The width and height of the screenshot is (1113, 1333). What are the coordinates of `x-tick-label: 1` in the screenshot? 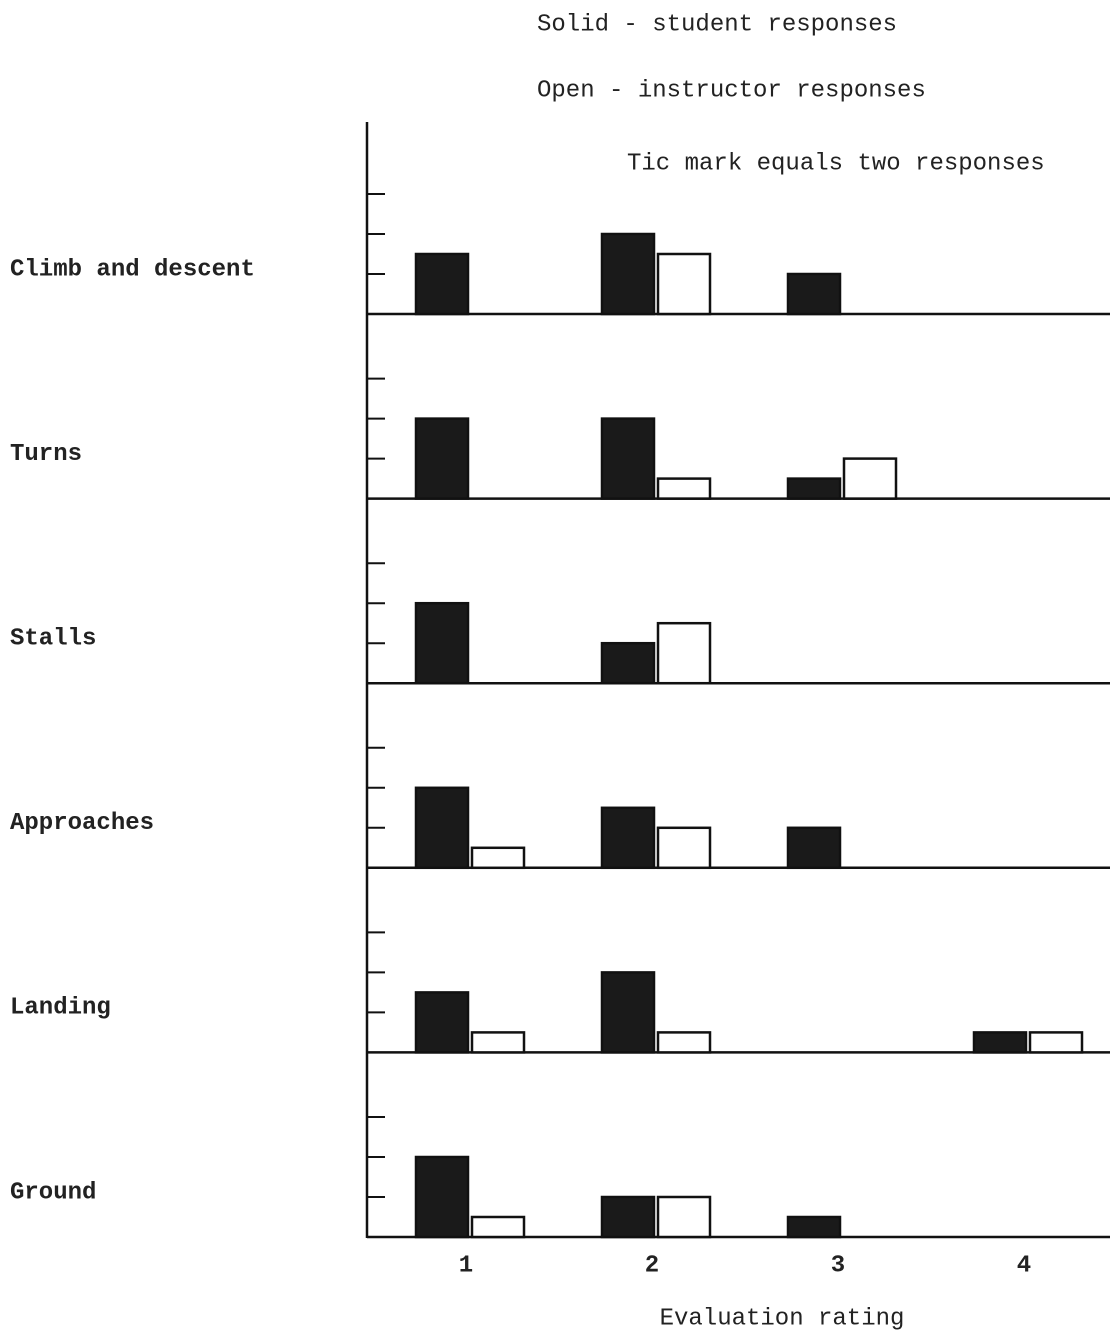 It's located at (466, 1265).